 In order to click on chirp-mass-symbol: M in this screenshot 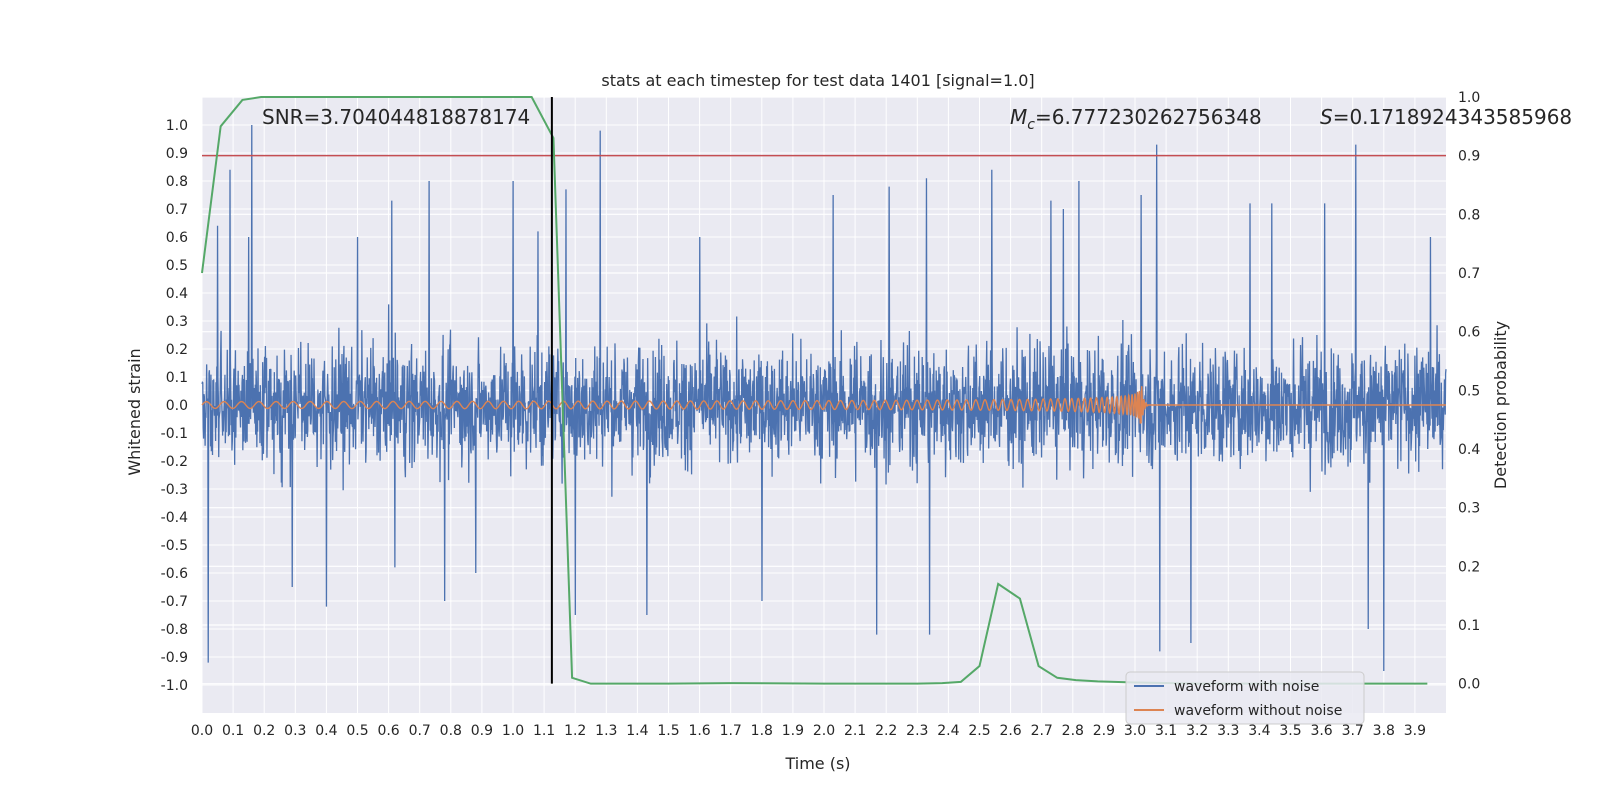, I will do `click(1018, 117)`.